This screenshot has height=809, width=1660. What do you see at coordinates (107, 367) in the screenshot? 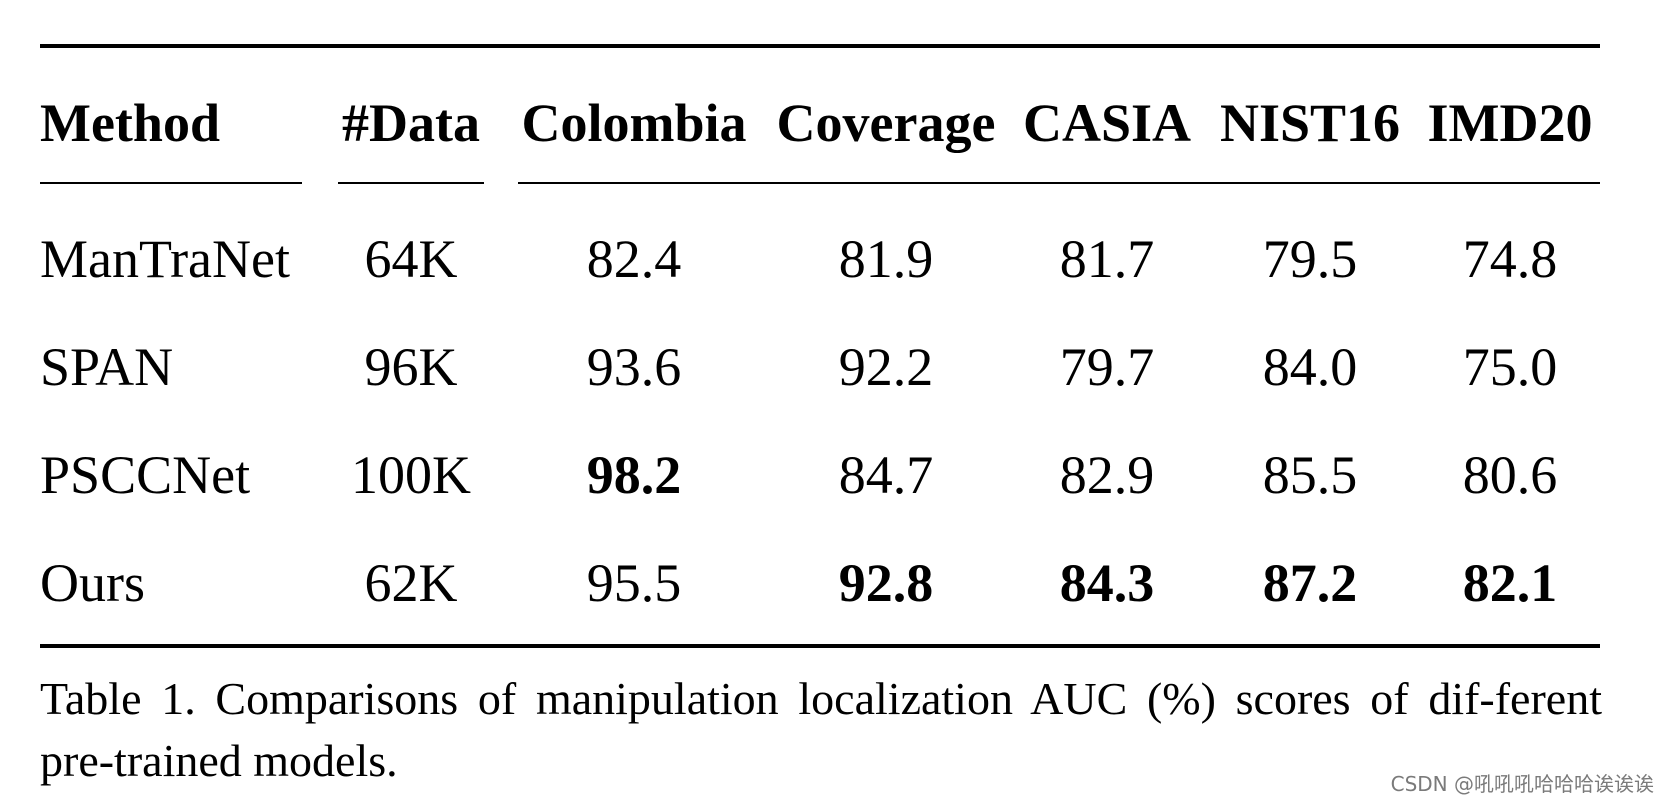
I see `cell-method: SPAN` at bounding box center [107, 367].